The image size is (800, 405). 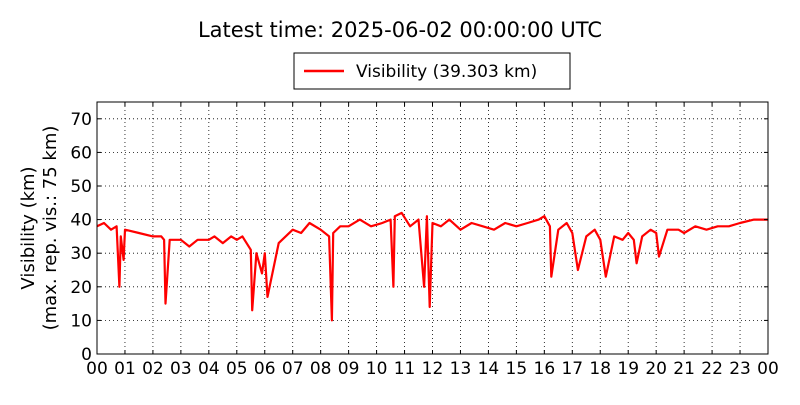 I want to click on x-tick-label: 08, so click(x=321, y=369).